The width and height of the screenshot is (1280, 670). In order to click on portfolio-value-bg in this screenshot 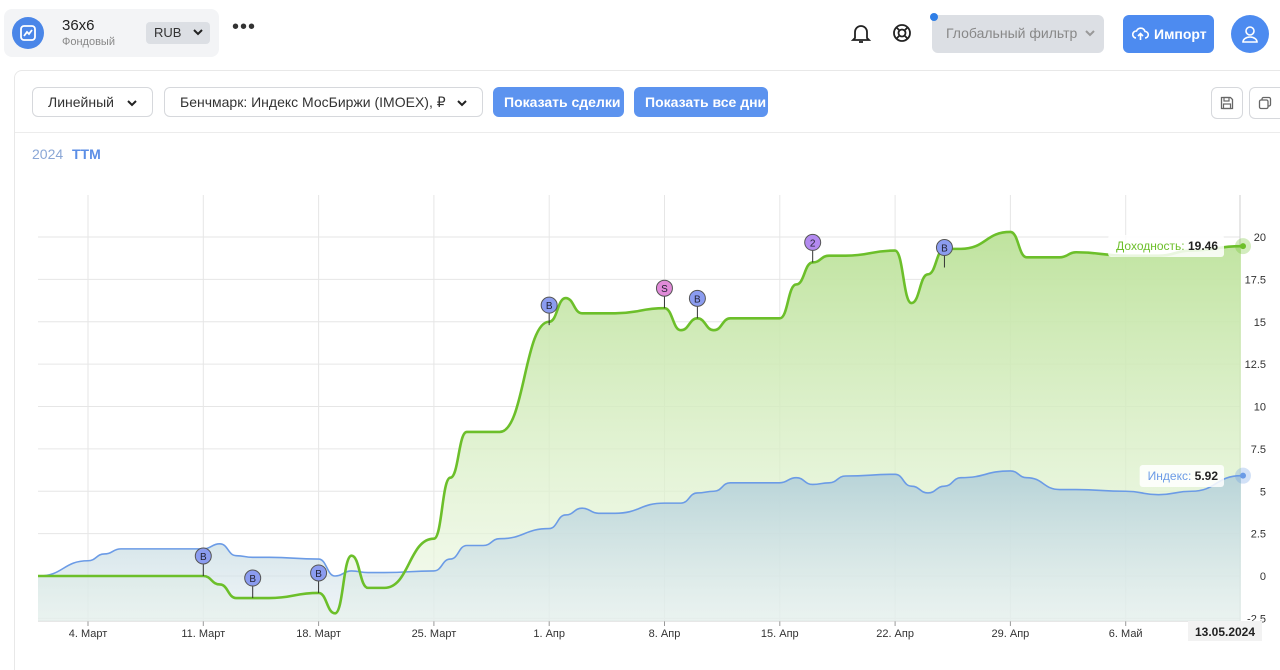, I will do `click(1166, 246)`.